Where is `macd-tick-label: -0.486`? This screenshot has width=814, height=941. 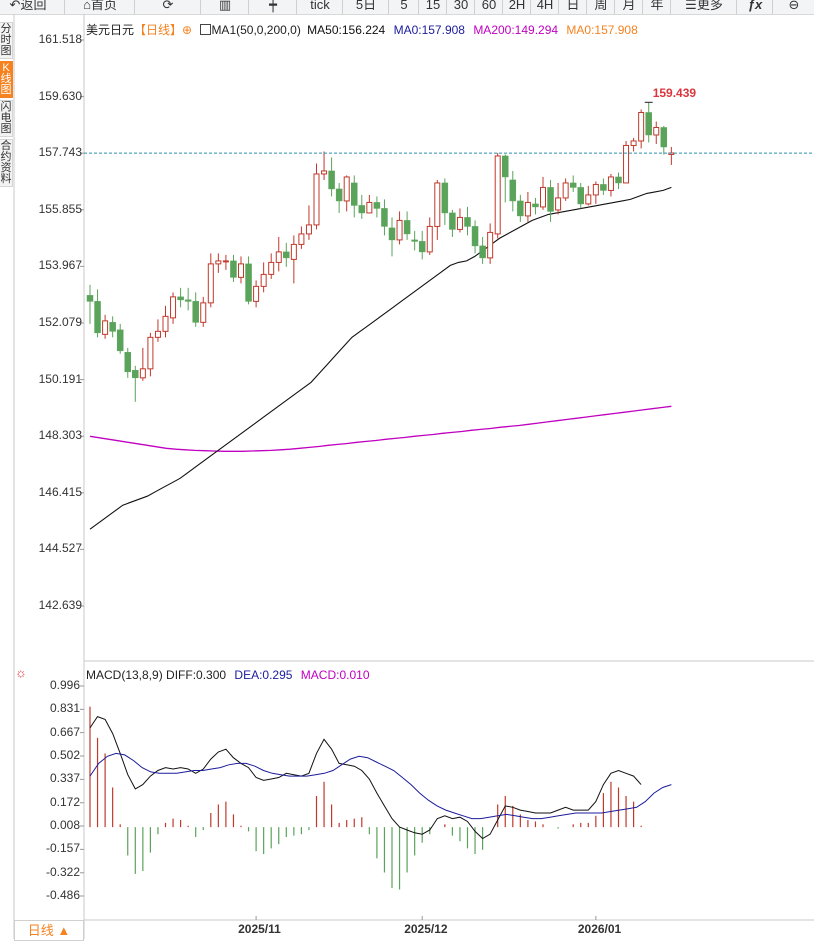
macd-tick-label: -0.486 is located at coordinates (62, 895).